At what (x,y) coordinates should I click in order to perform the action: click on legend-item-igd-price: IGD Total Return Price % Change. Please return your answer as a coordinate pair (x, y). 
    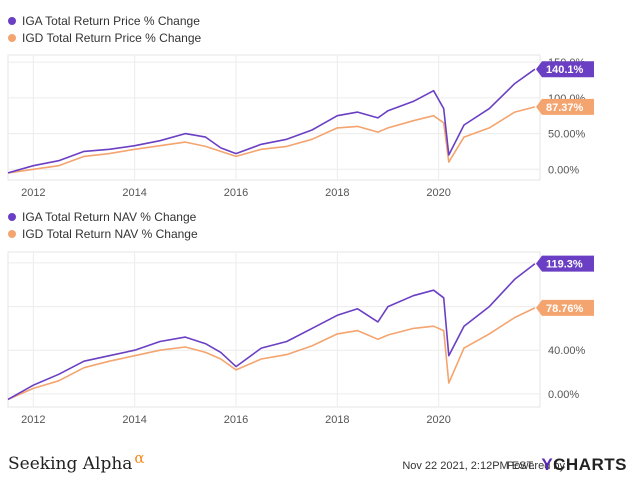
    Looking at the image, I should click on (104, 37).